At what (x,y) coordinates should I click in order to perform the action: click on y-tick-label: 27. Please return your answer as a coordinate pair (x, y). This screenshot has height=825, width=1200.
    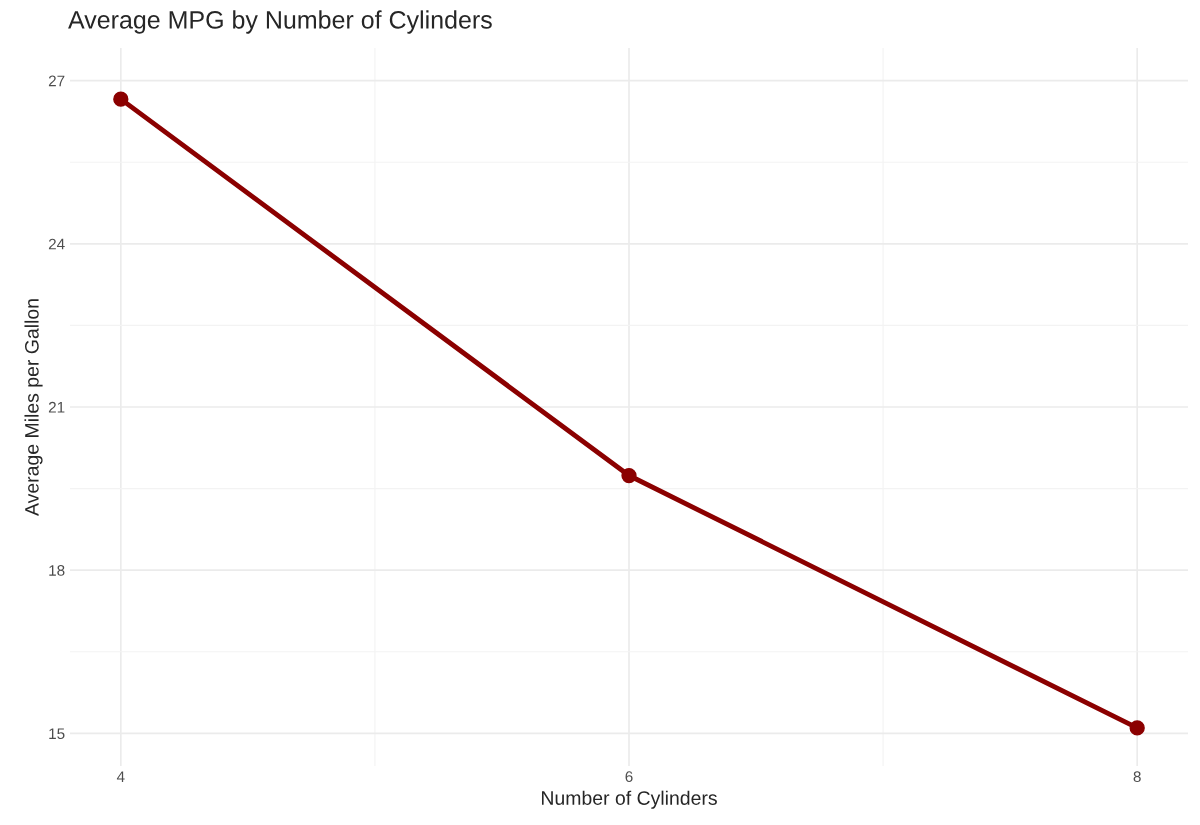
    Looking at the image, I should click on (56, 81).